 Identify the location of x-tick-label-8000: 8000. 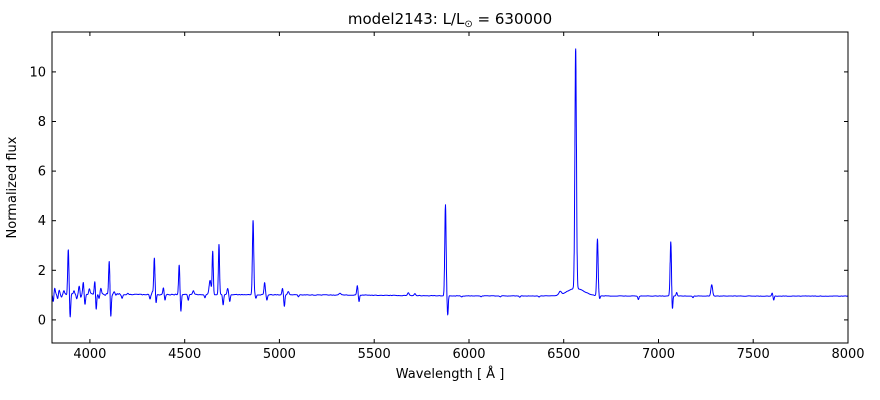
(847, 354).